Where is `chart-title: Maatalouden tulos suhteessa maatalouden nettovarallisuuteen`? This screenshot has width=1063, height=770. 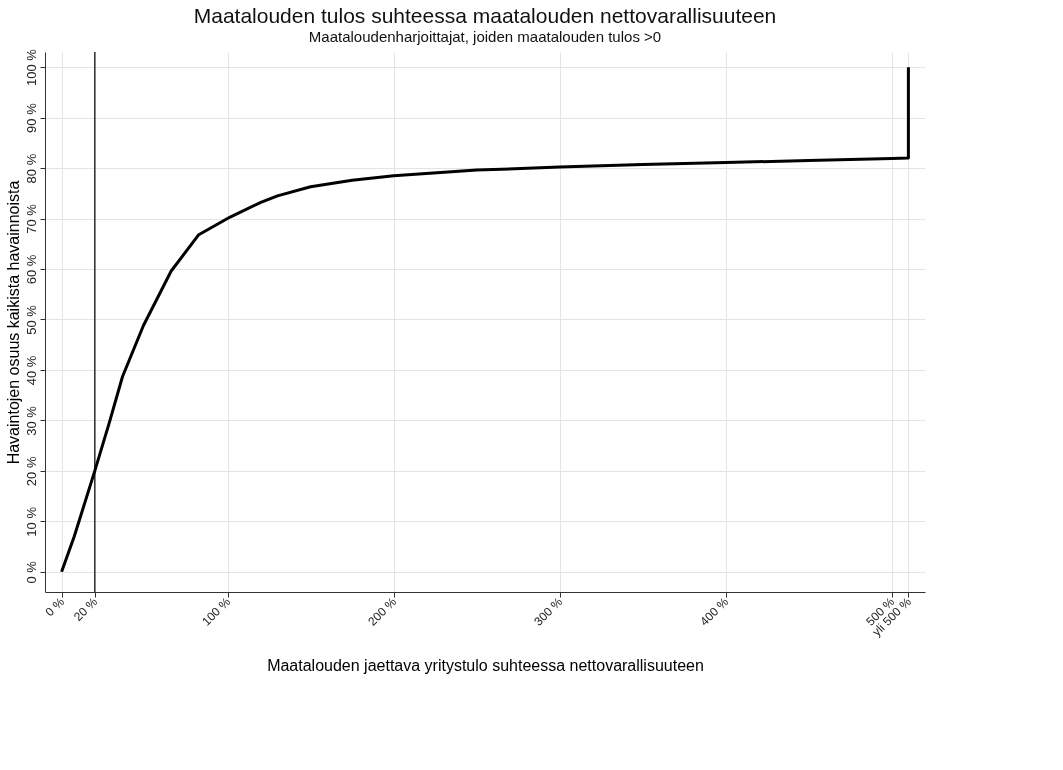 chart-title: Maatalouden tulos suhteessa maatalouden nettovarallisuuteen is located at coordinates (485, 15).